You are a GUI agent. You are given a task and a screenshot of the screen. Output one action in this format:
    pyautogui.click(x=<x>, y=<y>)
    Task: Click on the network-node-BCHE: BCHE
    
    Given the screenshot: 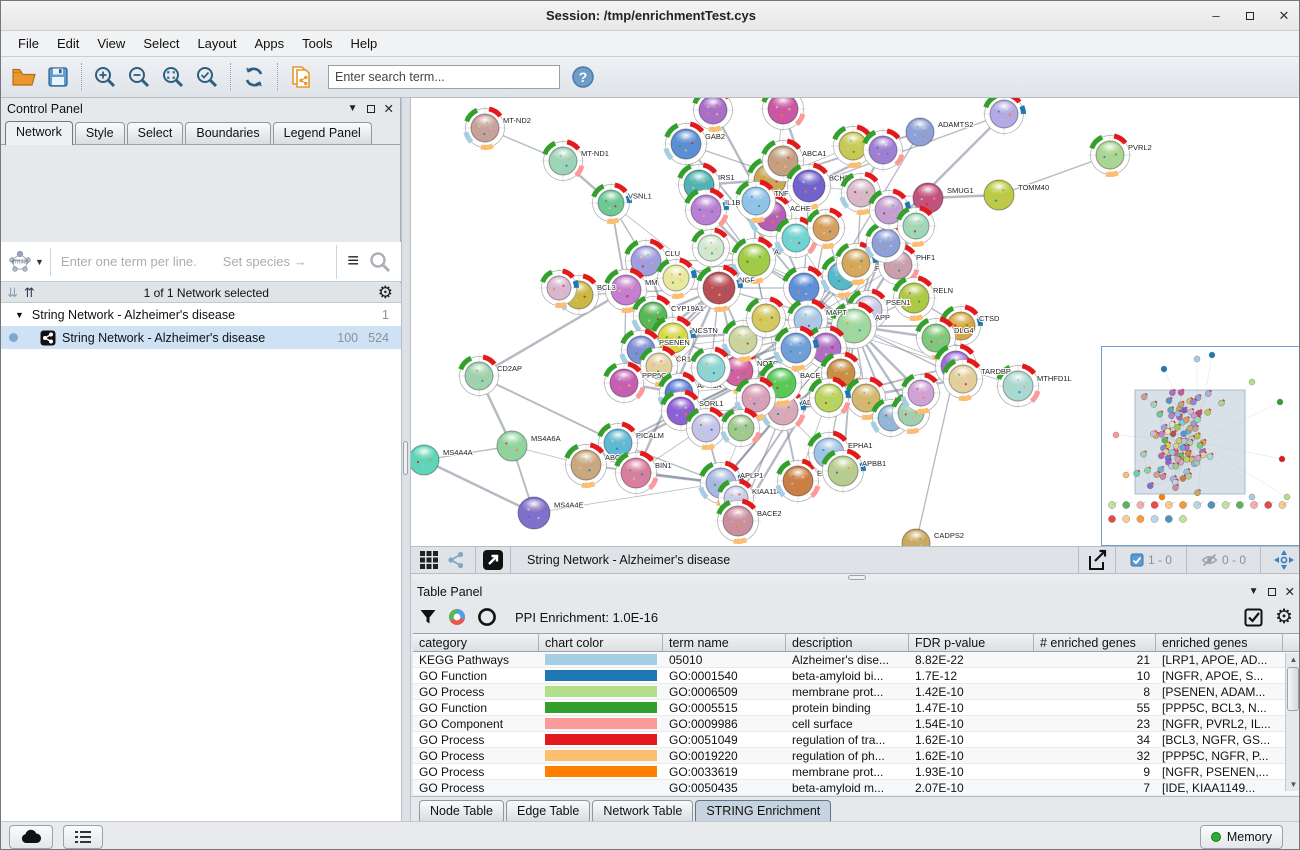 What is the action you would take?
    pyautogui.click(x=818, y=186)
    